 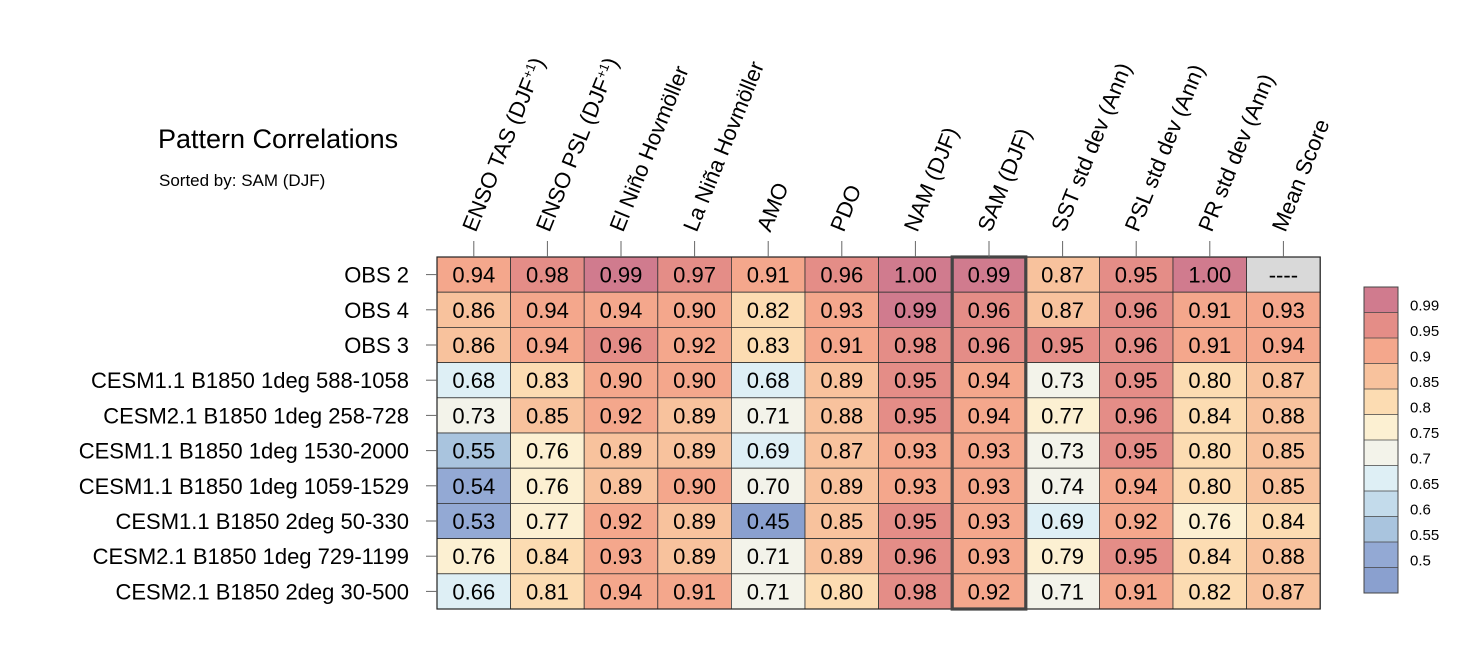 What do you see at coordinates (723, 146) in the screenshot?
I see `column-label: La Niña Hovmöller` at bounding box center [723, 146].